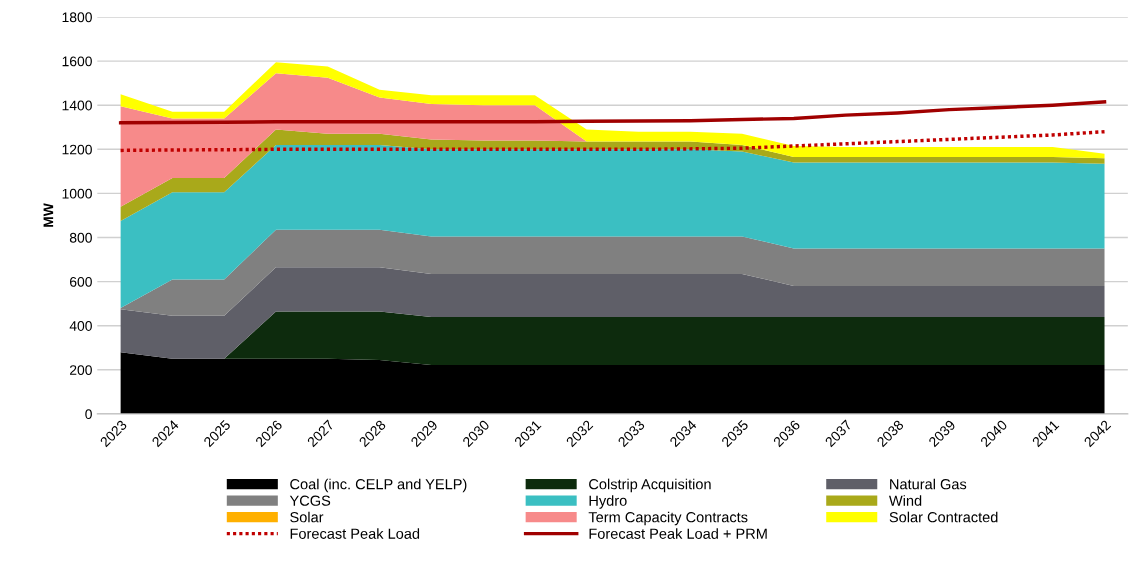 This screenshot has width=1145, height=567. What do you see at coordinates (905, 500) in the screenshot?
I see `legend-label: Wind` at bounding box center [905, 500].